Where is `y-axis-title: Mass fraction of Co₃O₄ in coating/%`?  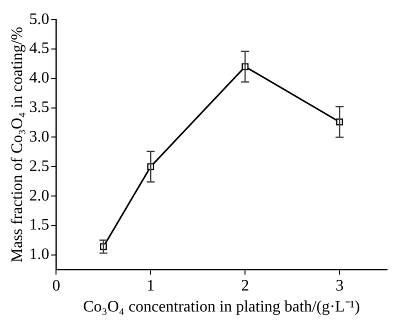 y-axis-title: Mass fraction of Co₃O₄ in coating/% is located at coordinates (17, 144).